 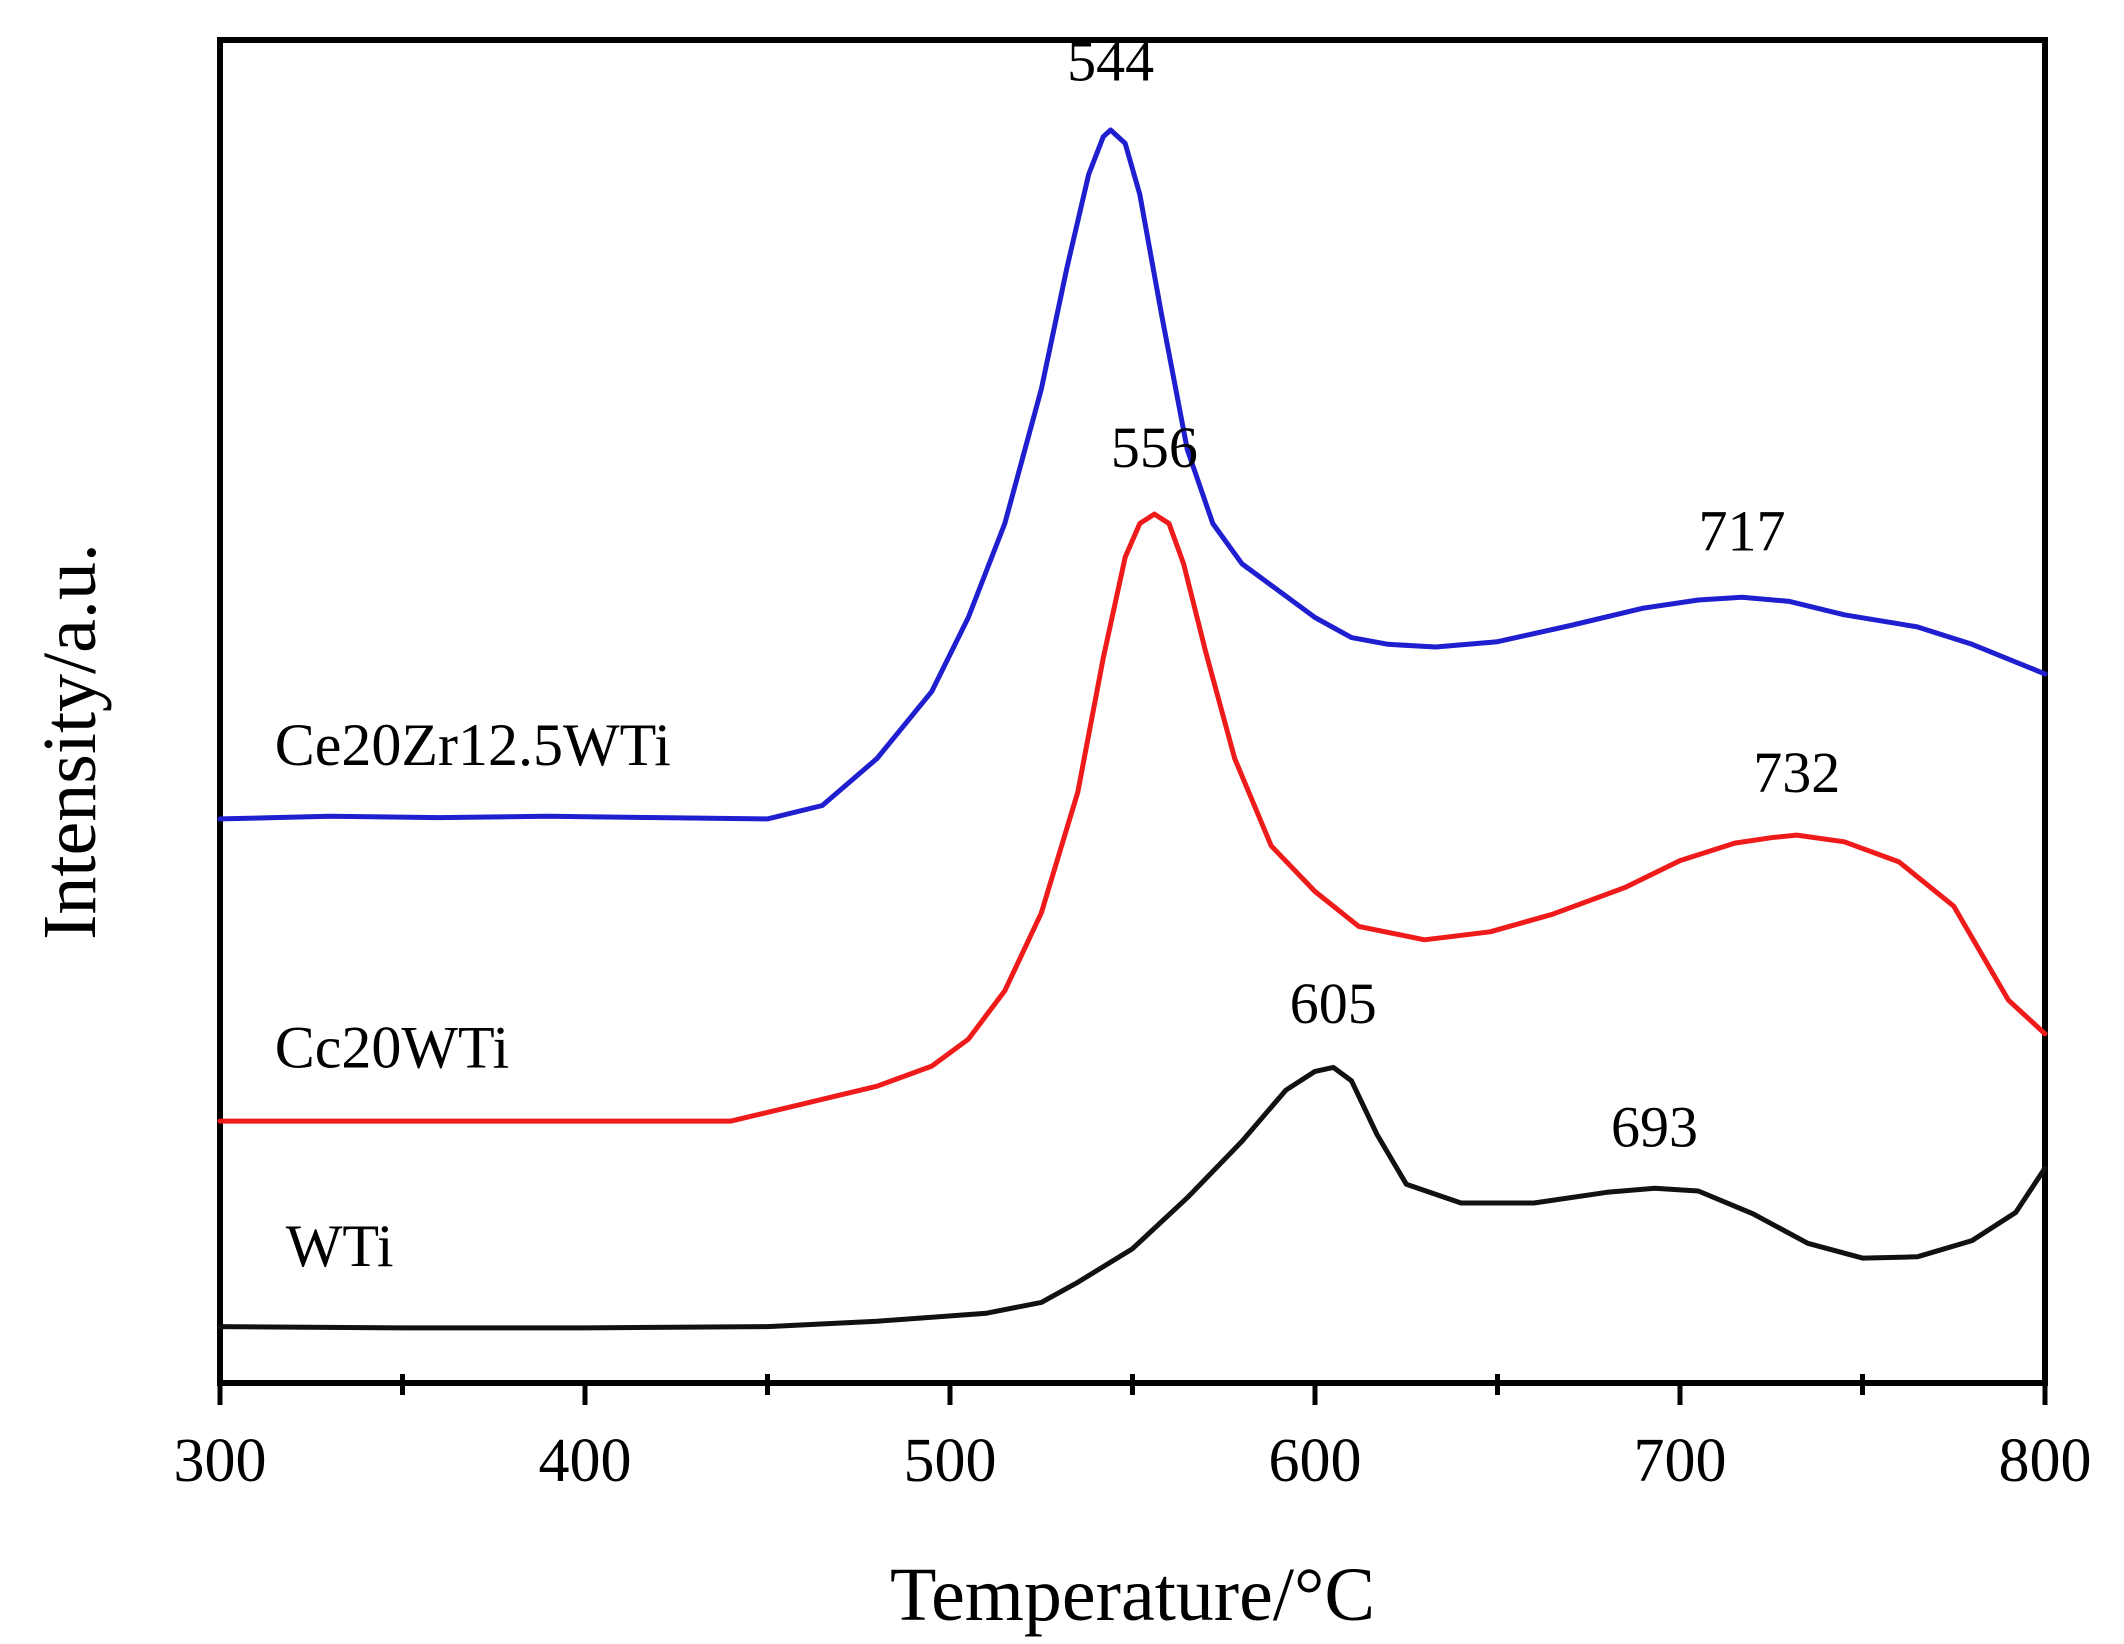 I want to click on x-tick-label: 400, so click(x=585, y=1461).